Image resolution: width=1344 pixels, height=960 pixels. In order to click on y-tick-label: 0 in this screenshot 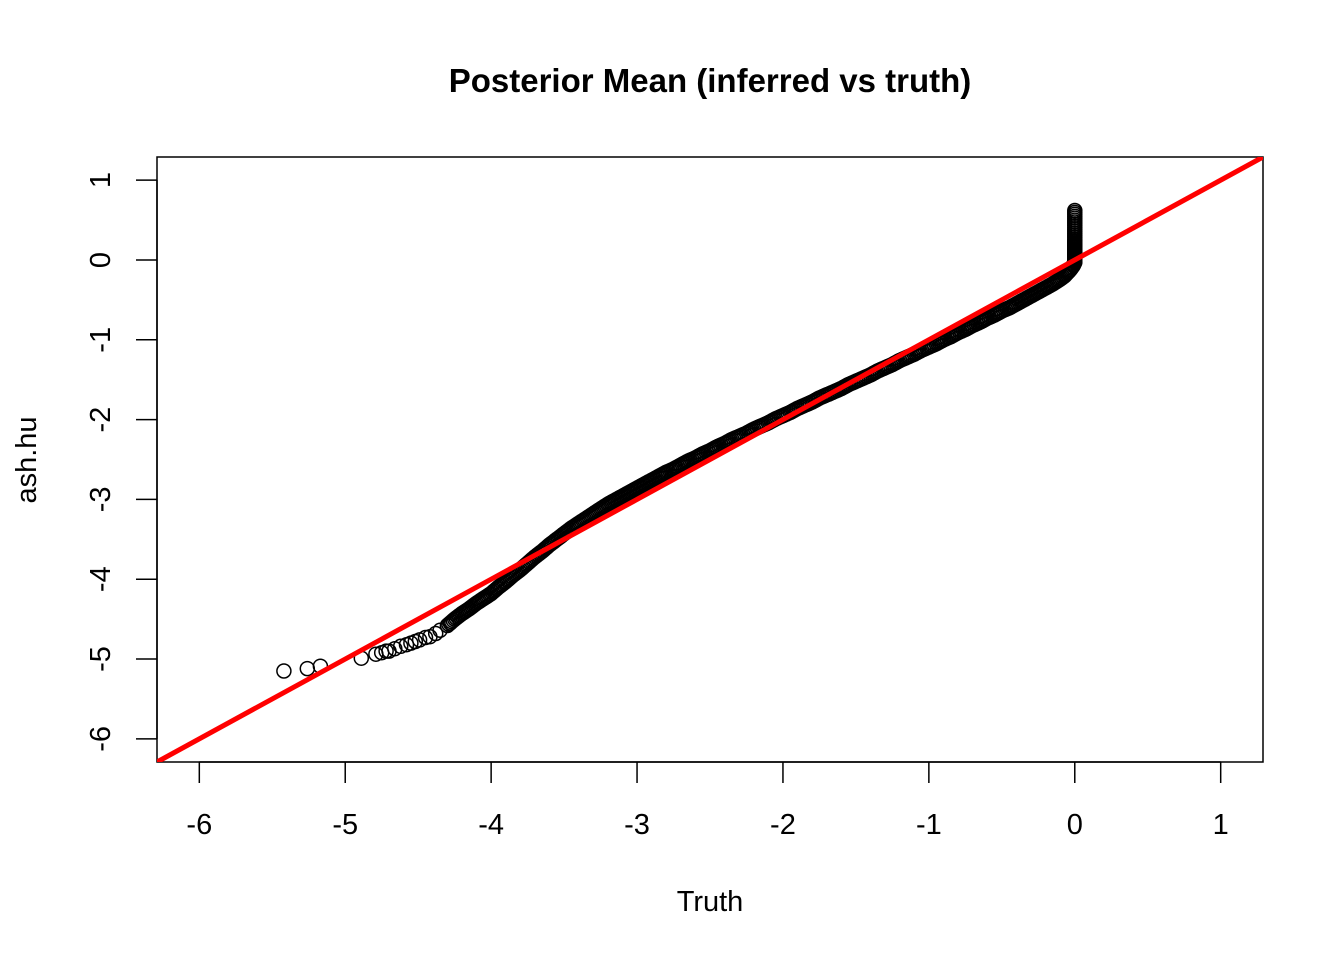, I will do `click(101, 260)`.